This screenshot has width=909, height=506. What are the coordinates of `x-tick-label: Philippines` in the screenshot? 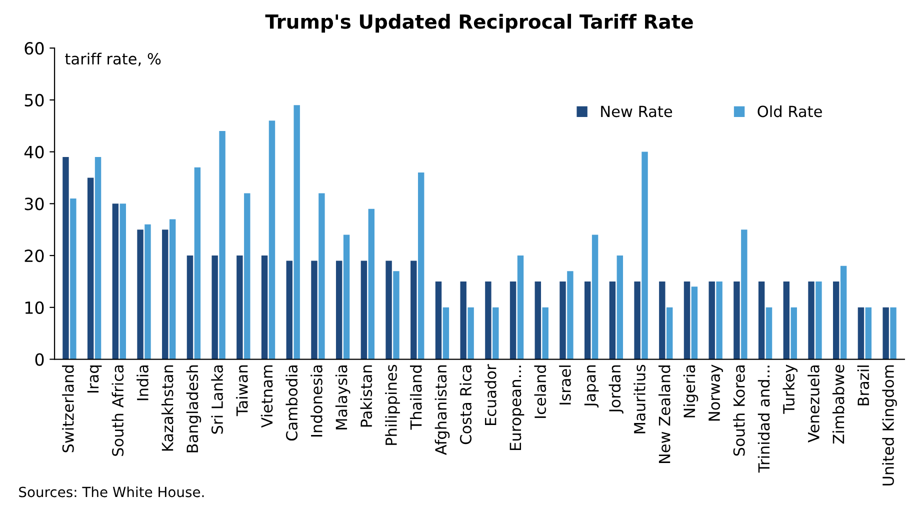 It's located at (392, 404).